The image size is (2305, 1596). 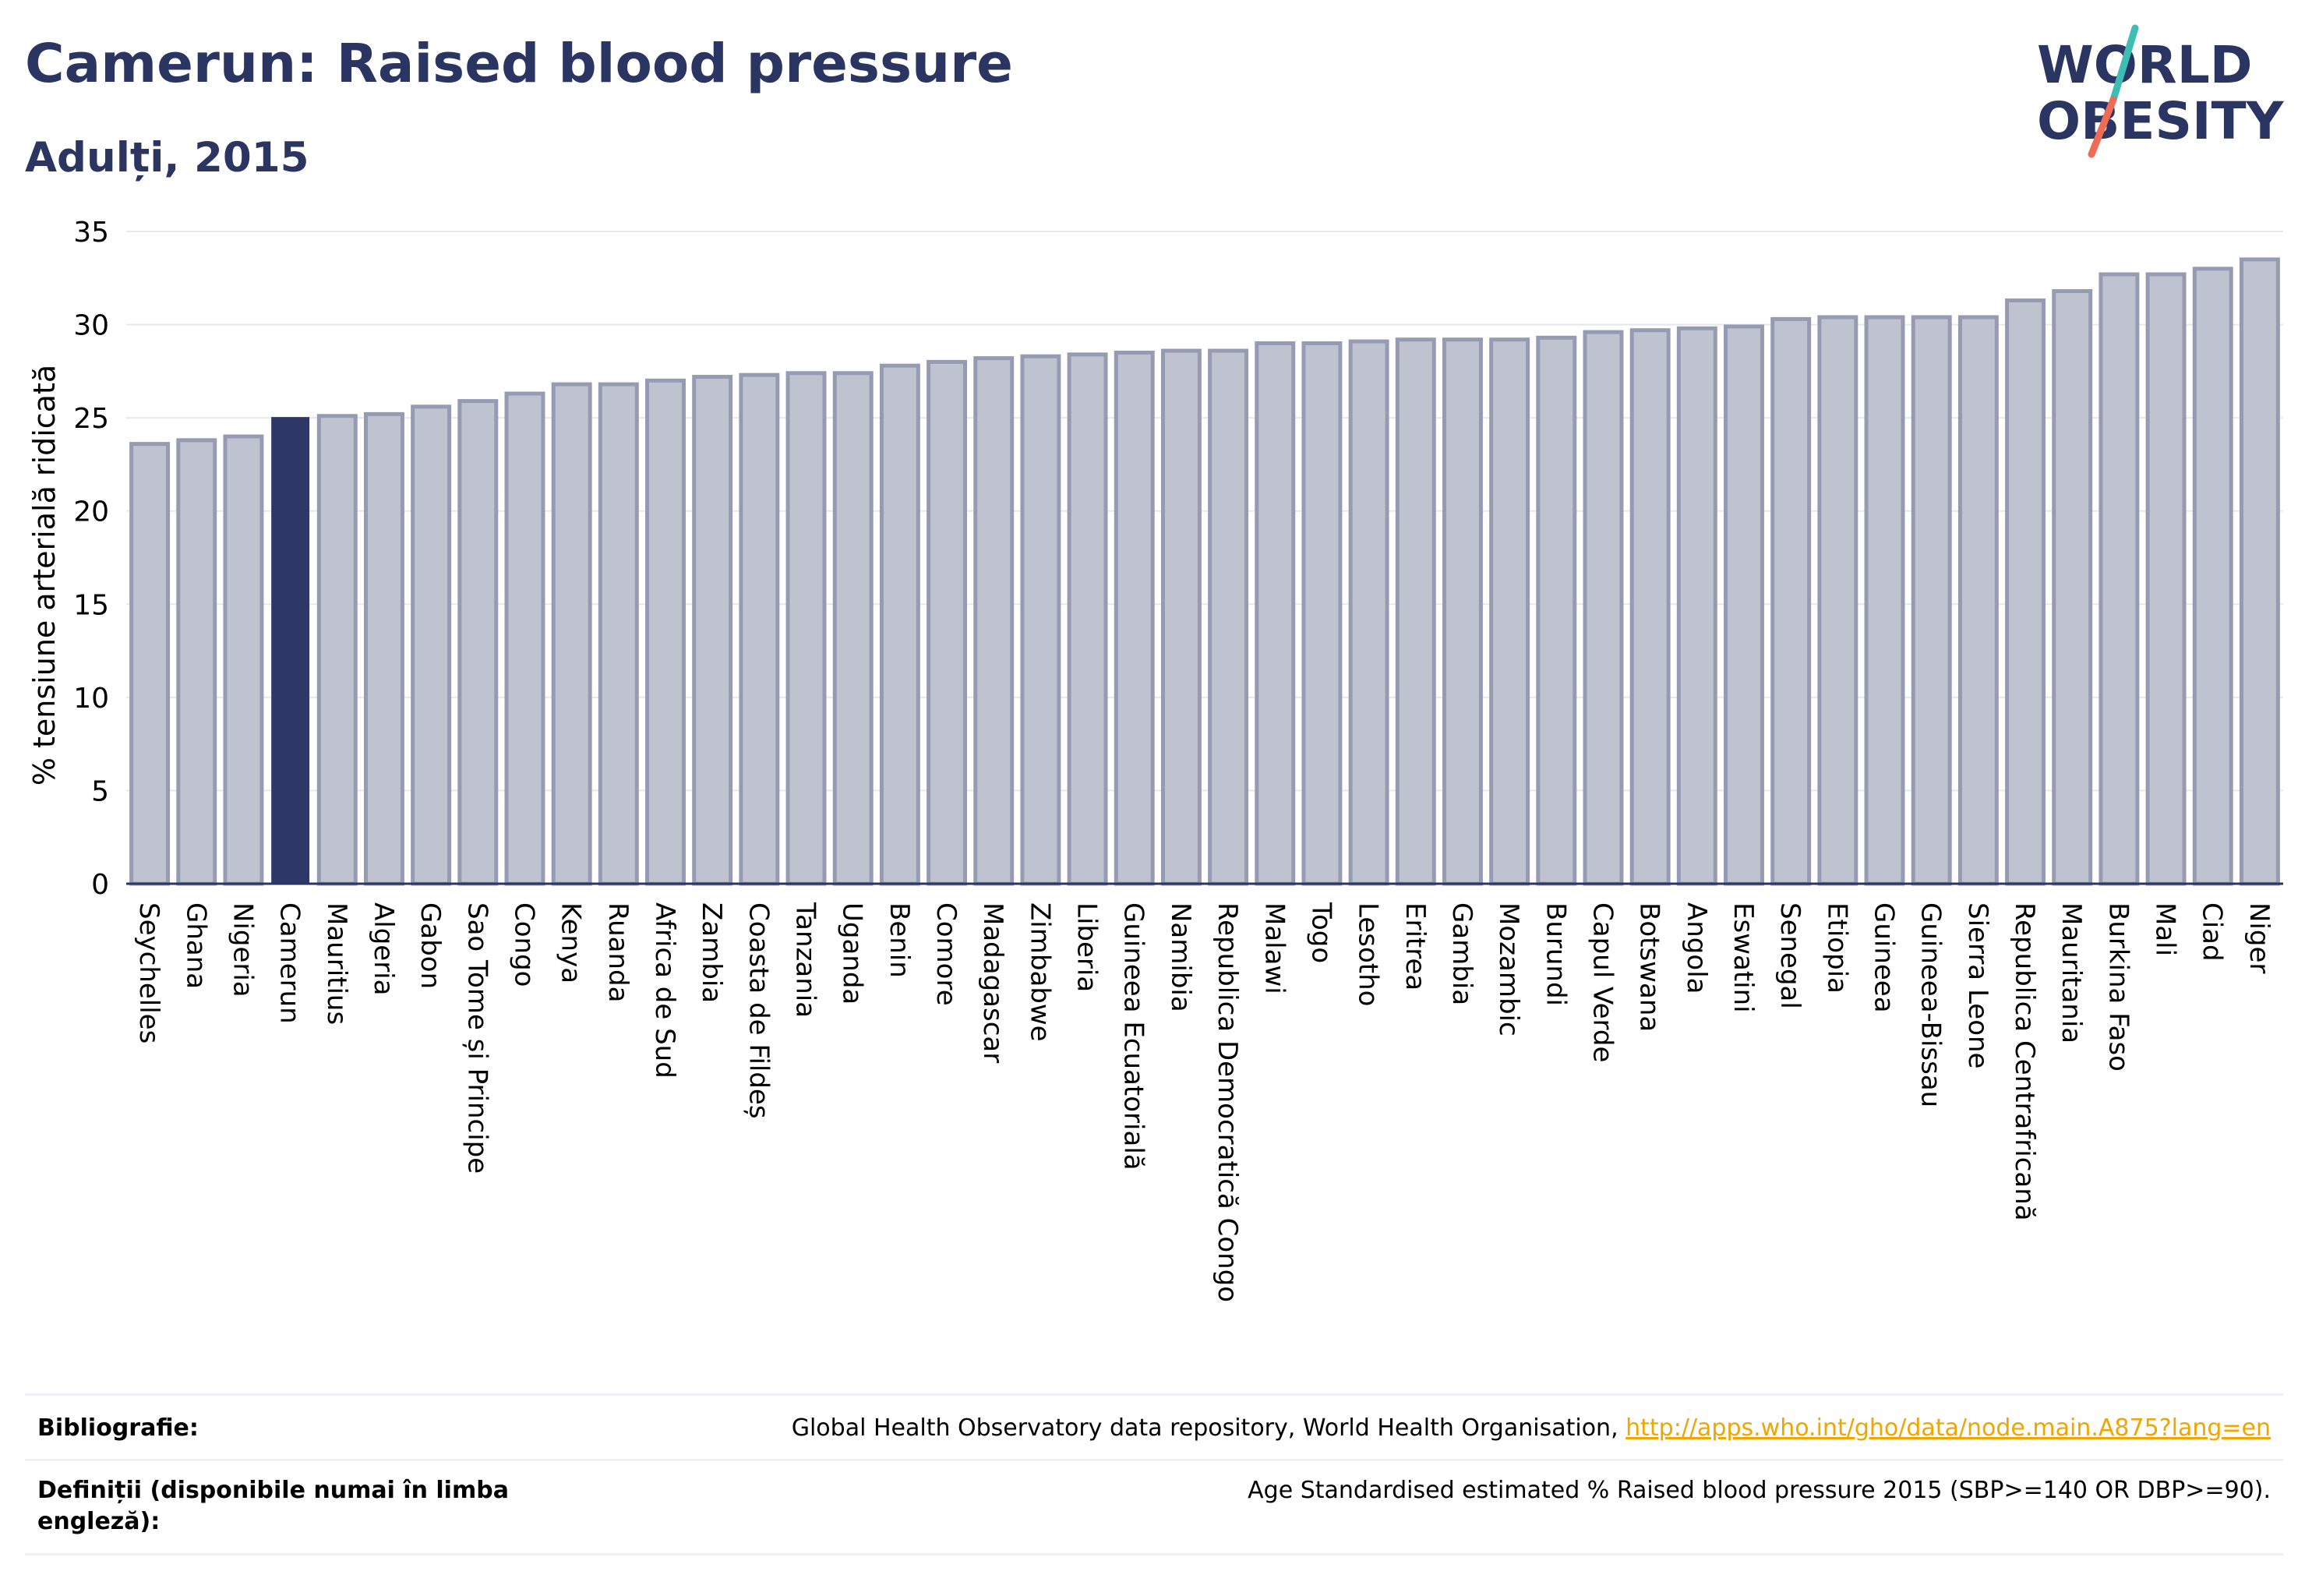 What do you see at coordinates (1508, 969) in the screenshot?
I see `x-tick-label: Mozambic` at bounding box center [1508, 969].